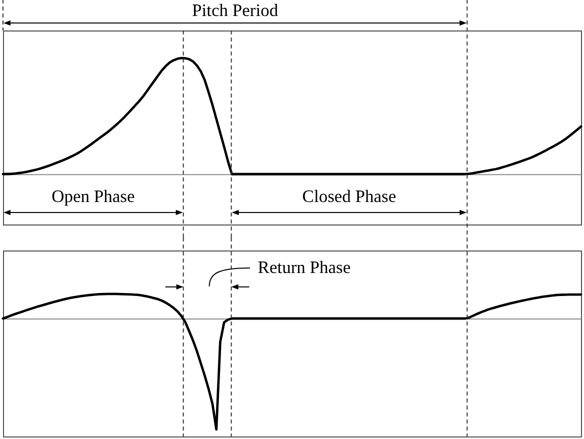 This screenshot has height=439, width=584. Describe the element at coordinates (349, 196) in the screenshot. I see `text: Closed Phase` at that location.